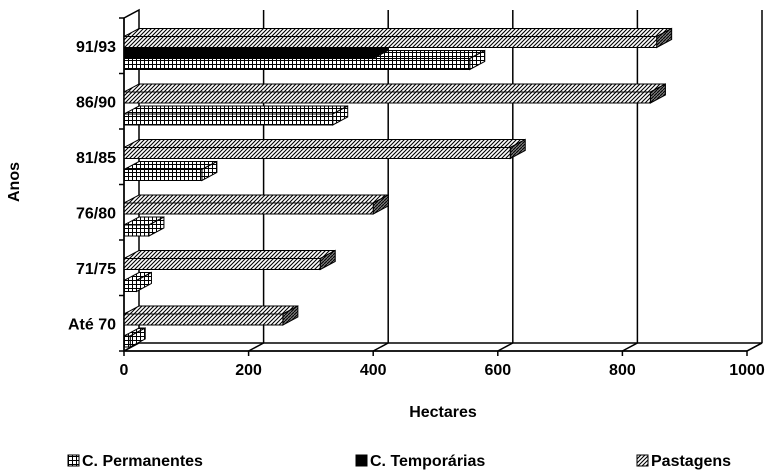  I want to click on x-tick-label: 800, so click(622, 370).